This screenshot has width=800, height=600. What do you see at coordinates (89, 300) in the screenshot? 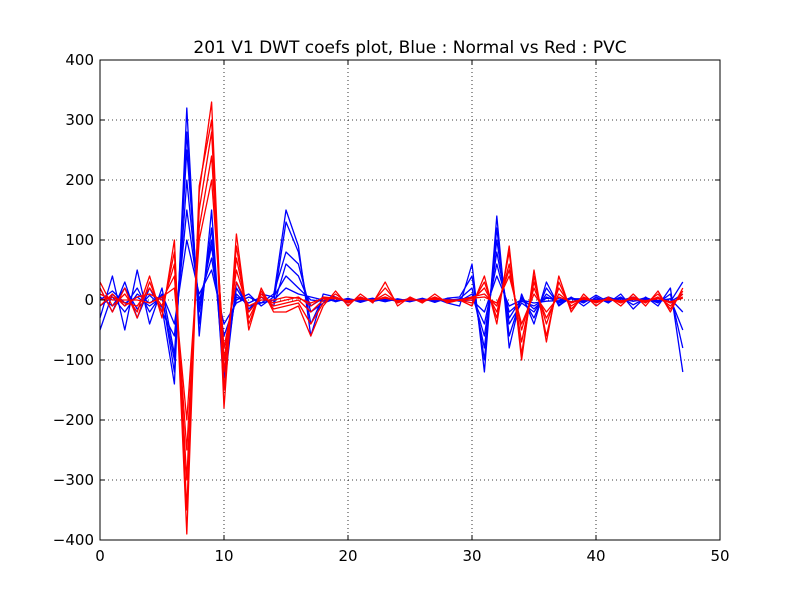
I see `y-tick-label: 0` at bounding box center [89, 300].